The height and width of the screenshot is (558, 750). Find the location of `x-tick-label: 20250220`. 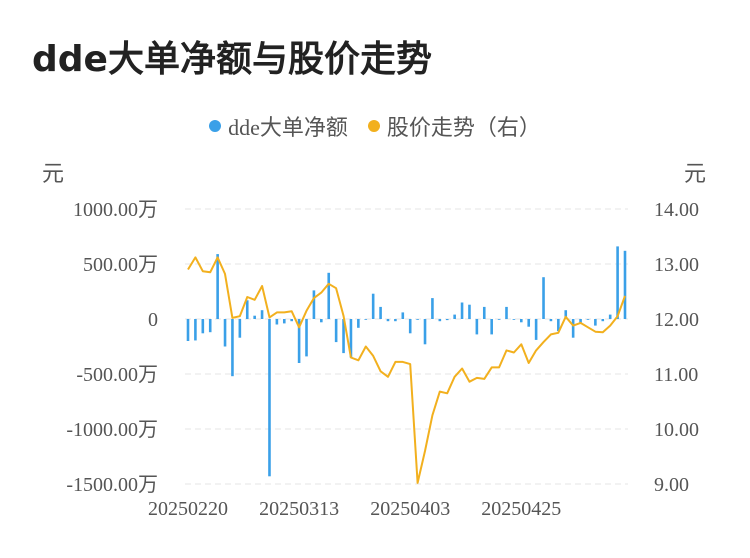

x-tick-label: 20250220 is located at coordinates (188, 509).